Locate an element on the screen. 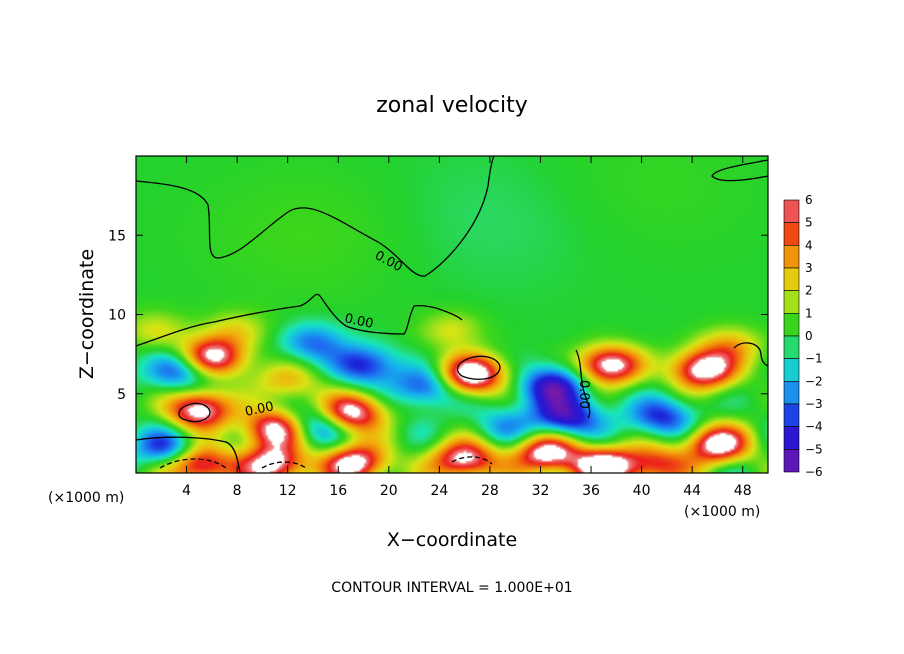 The height and width of the screenshot is (654, 904). zero-contour-upper is located at coordinates (315, 216).